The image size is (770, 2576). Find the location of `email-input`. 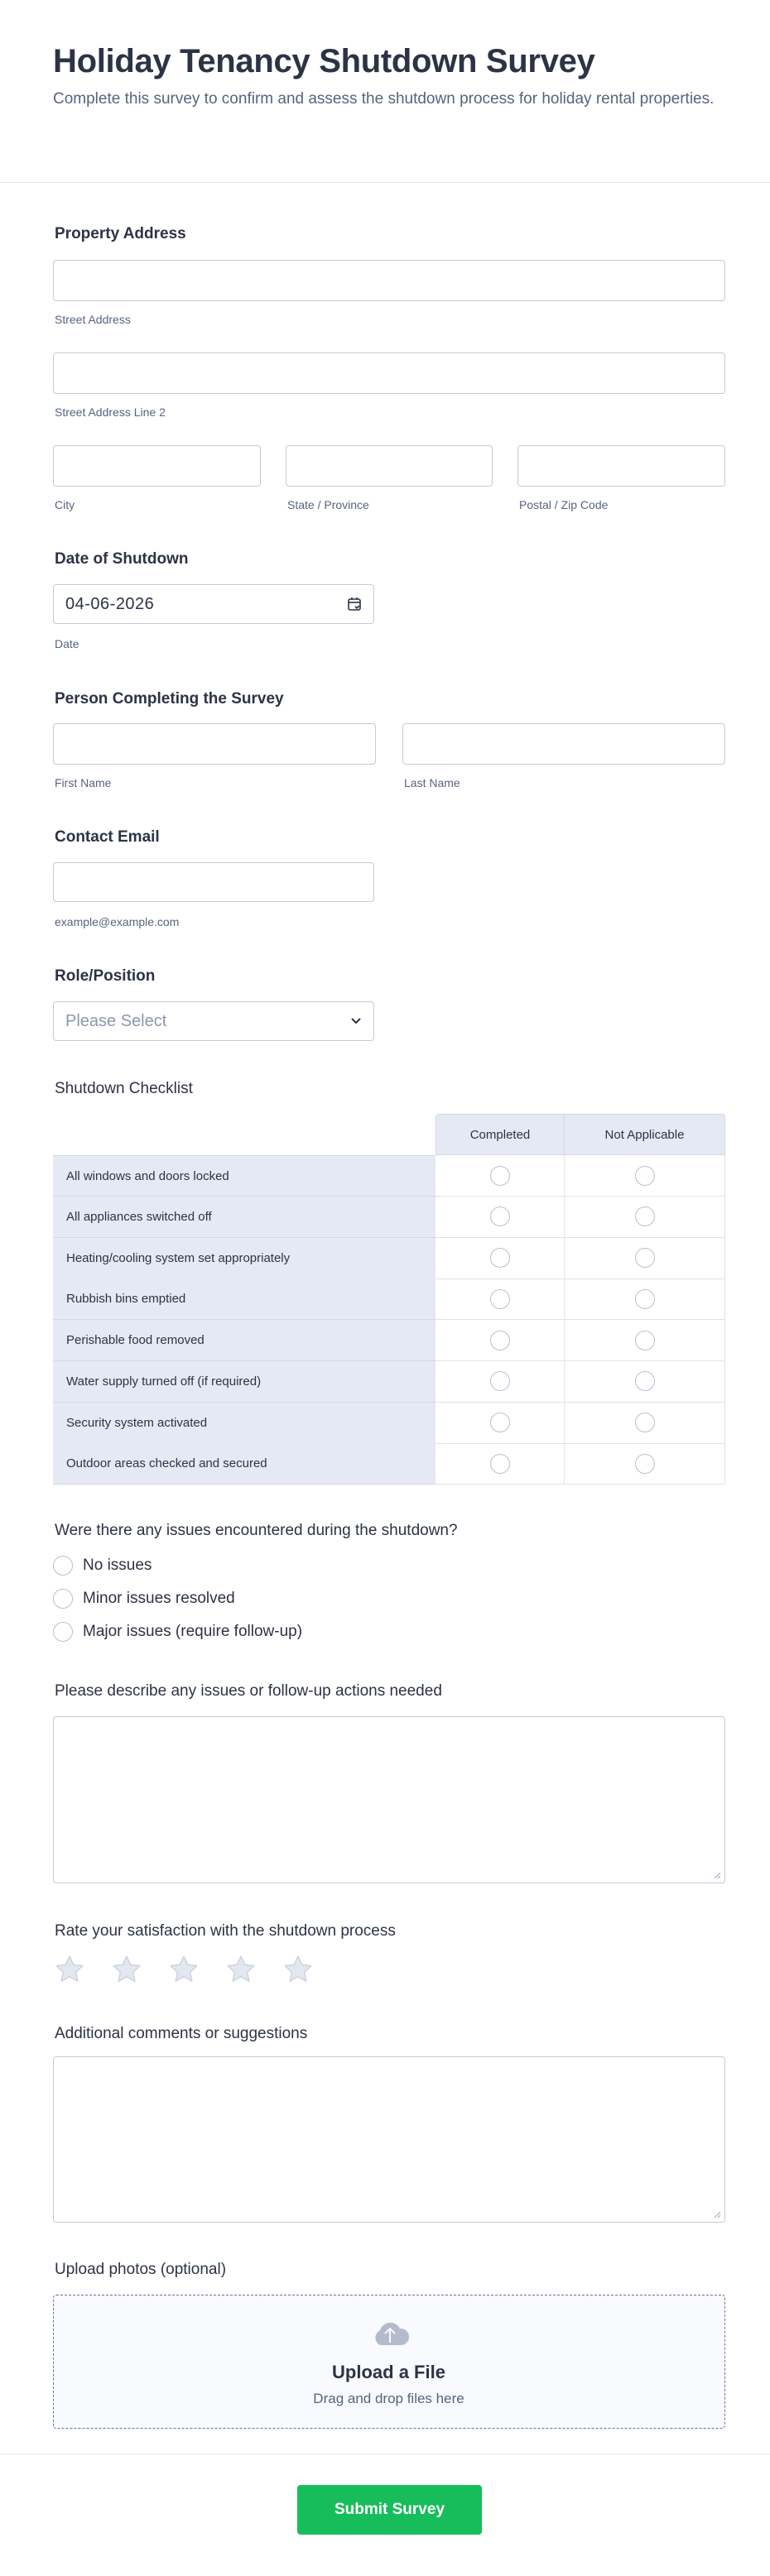

email-input is located at coordinates (214, 882).